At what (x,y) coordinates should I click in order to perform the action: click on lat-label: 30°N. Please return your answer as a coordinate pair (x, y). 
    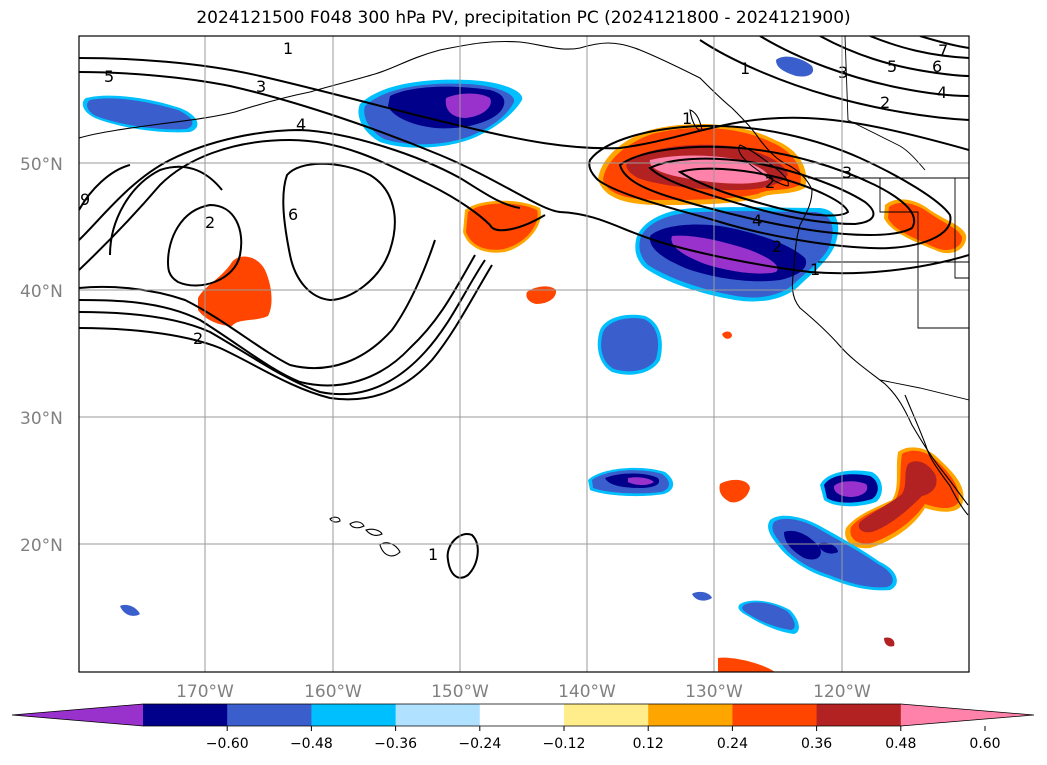
    Looking at the image, I should click on (41, 419).